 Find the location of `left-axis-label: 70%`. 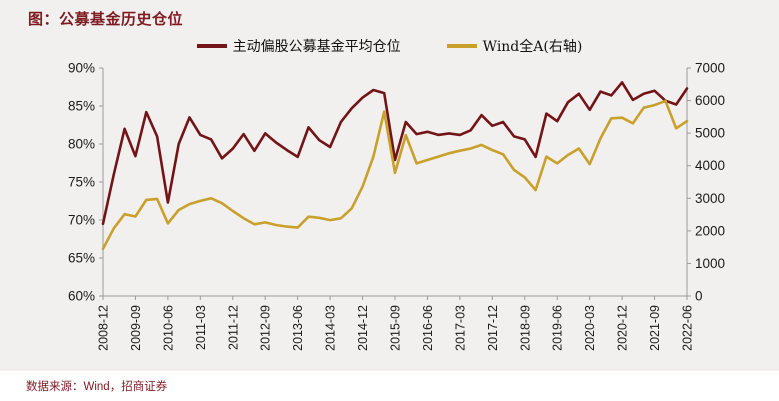

left-axis-label: 70% is located at coordinates (81, 220).